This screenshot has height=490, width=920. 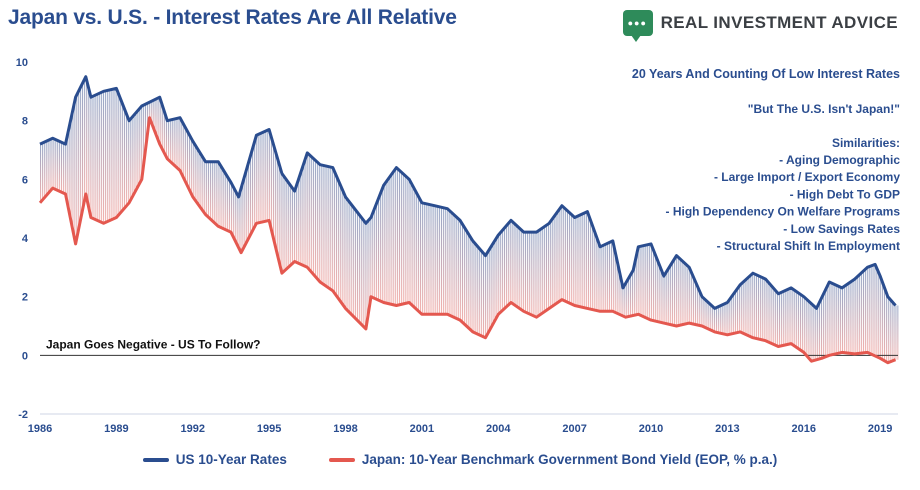 What do you see at coordinates (153, 344) in the screenshot?
I see `annotation-zero-note: Japan Goes Negative - US To Follow?` at bounding box center [153, 344].